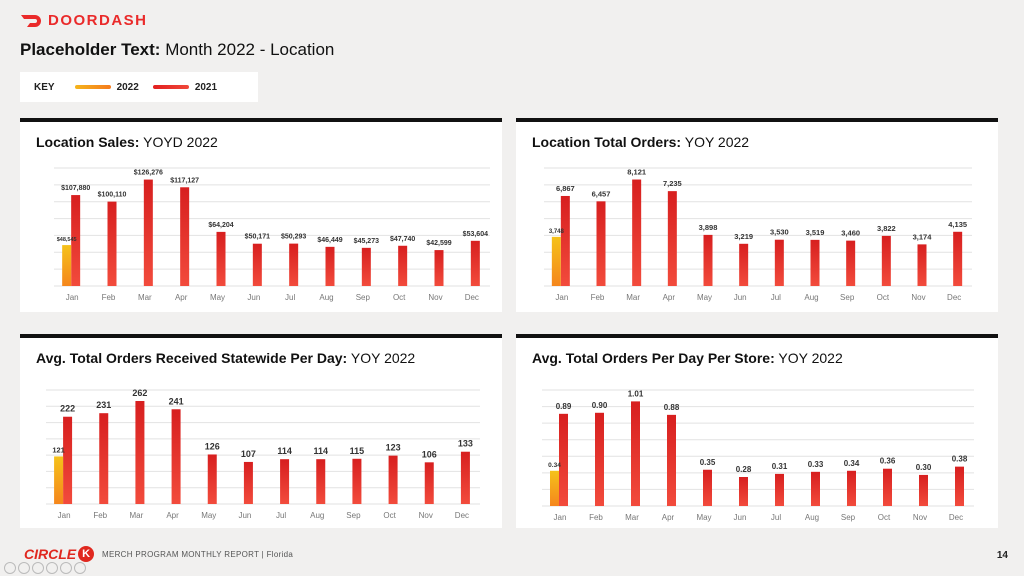 The image size is (1024, 576). Describe the element at coordinates (743, 236) in the screenshot. I see `data-label-2021: 3,219` at that location.